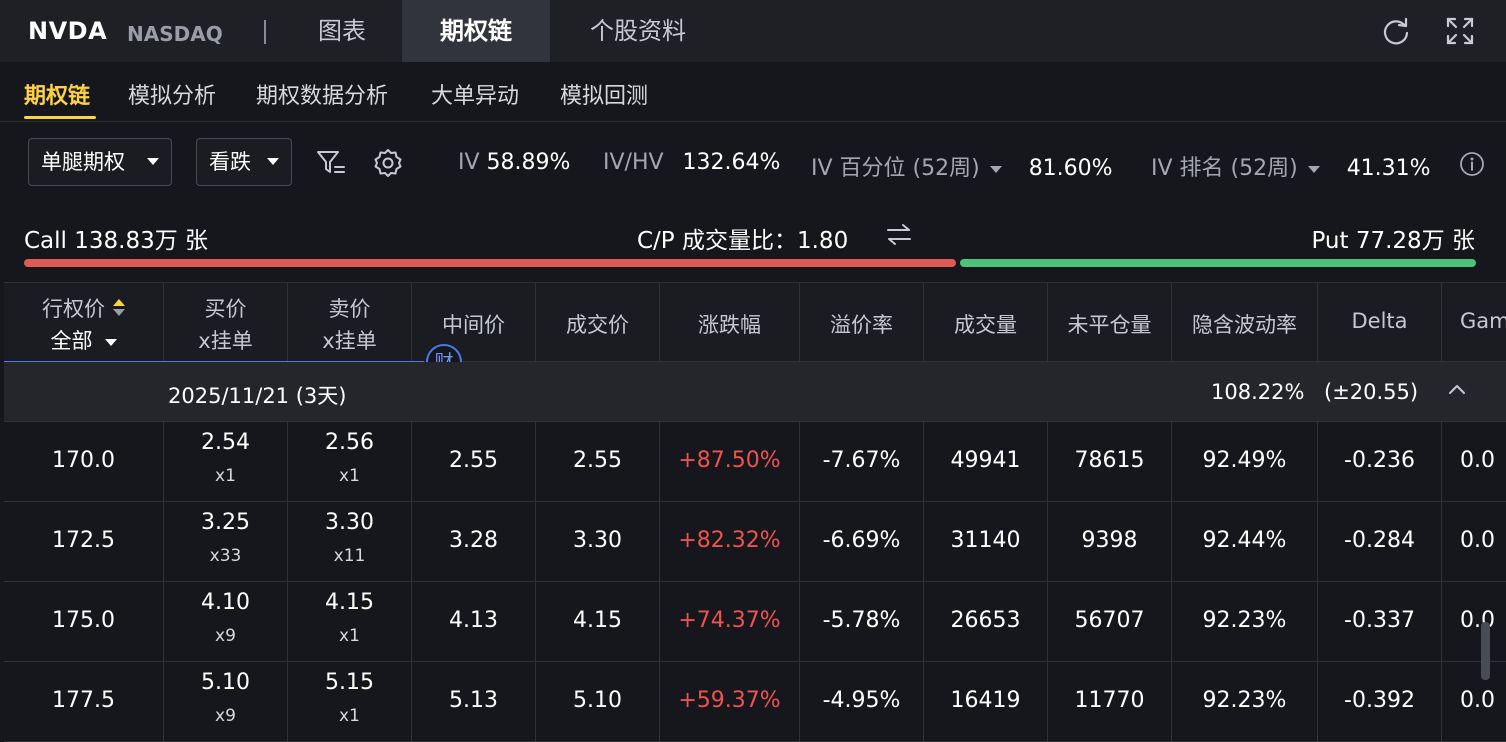 Image resolution: width=1506 pixels, height=742 pixels. I want to click on header-ask: 卖价 x挂单, so click(350, 323).